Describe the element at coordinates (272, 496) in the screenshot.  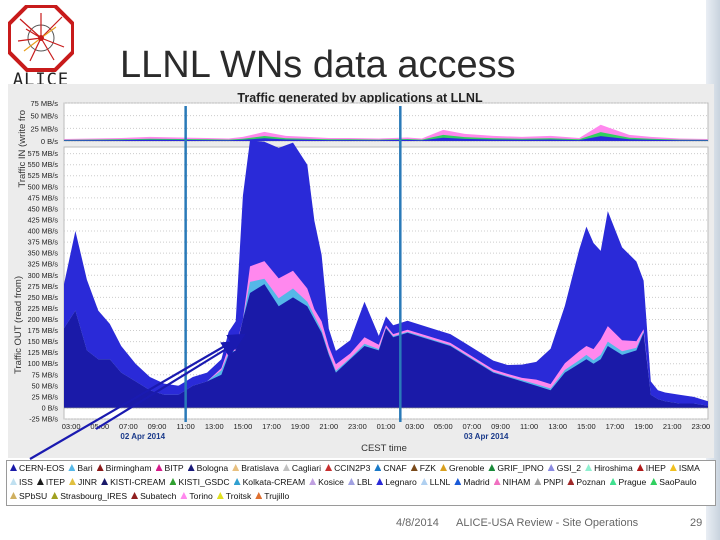
I see `legend-item: Trujillo` at that location.